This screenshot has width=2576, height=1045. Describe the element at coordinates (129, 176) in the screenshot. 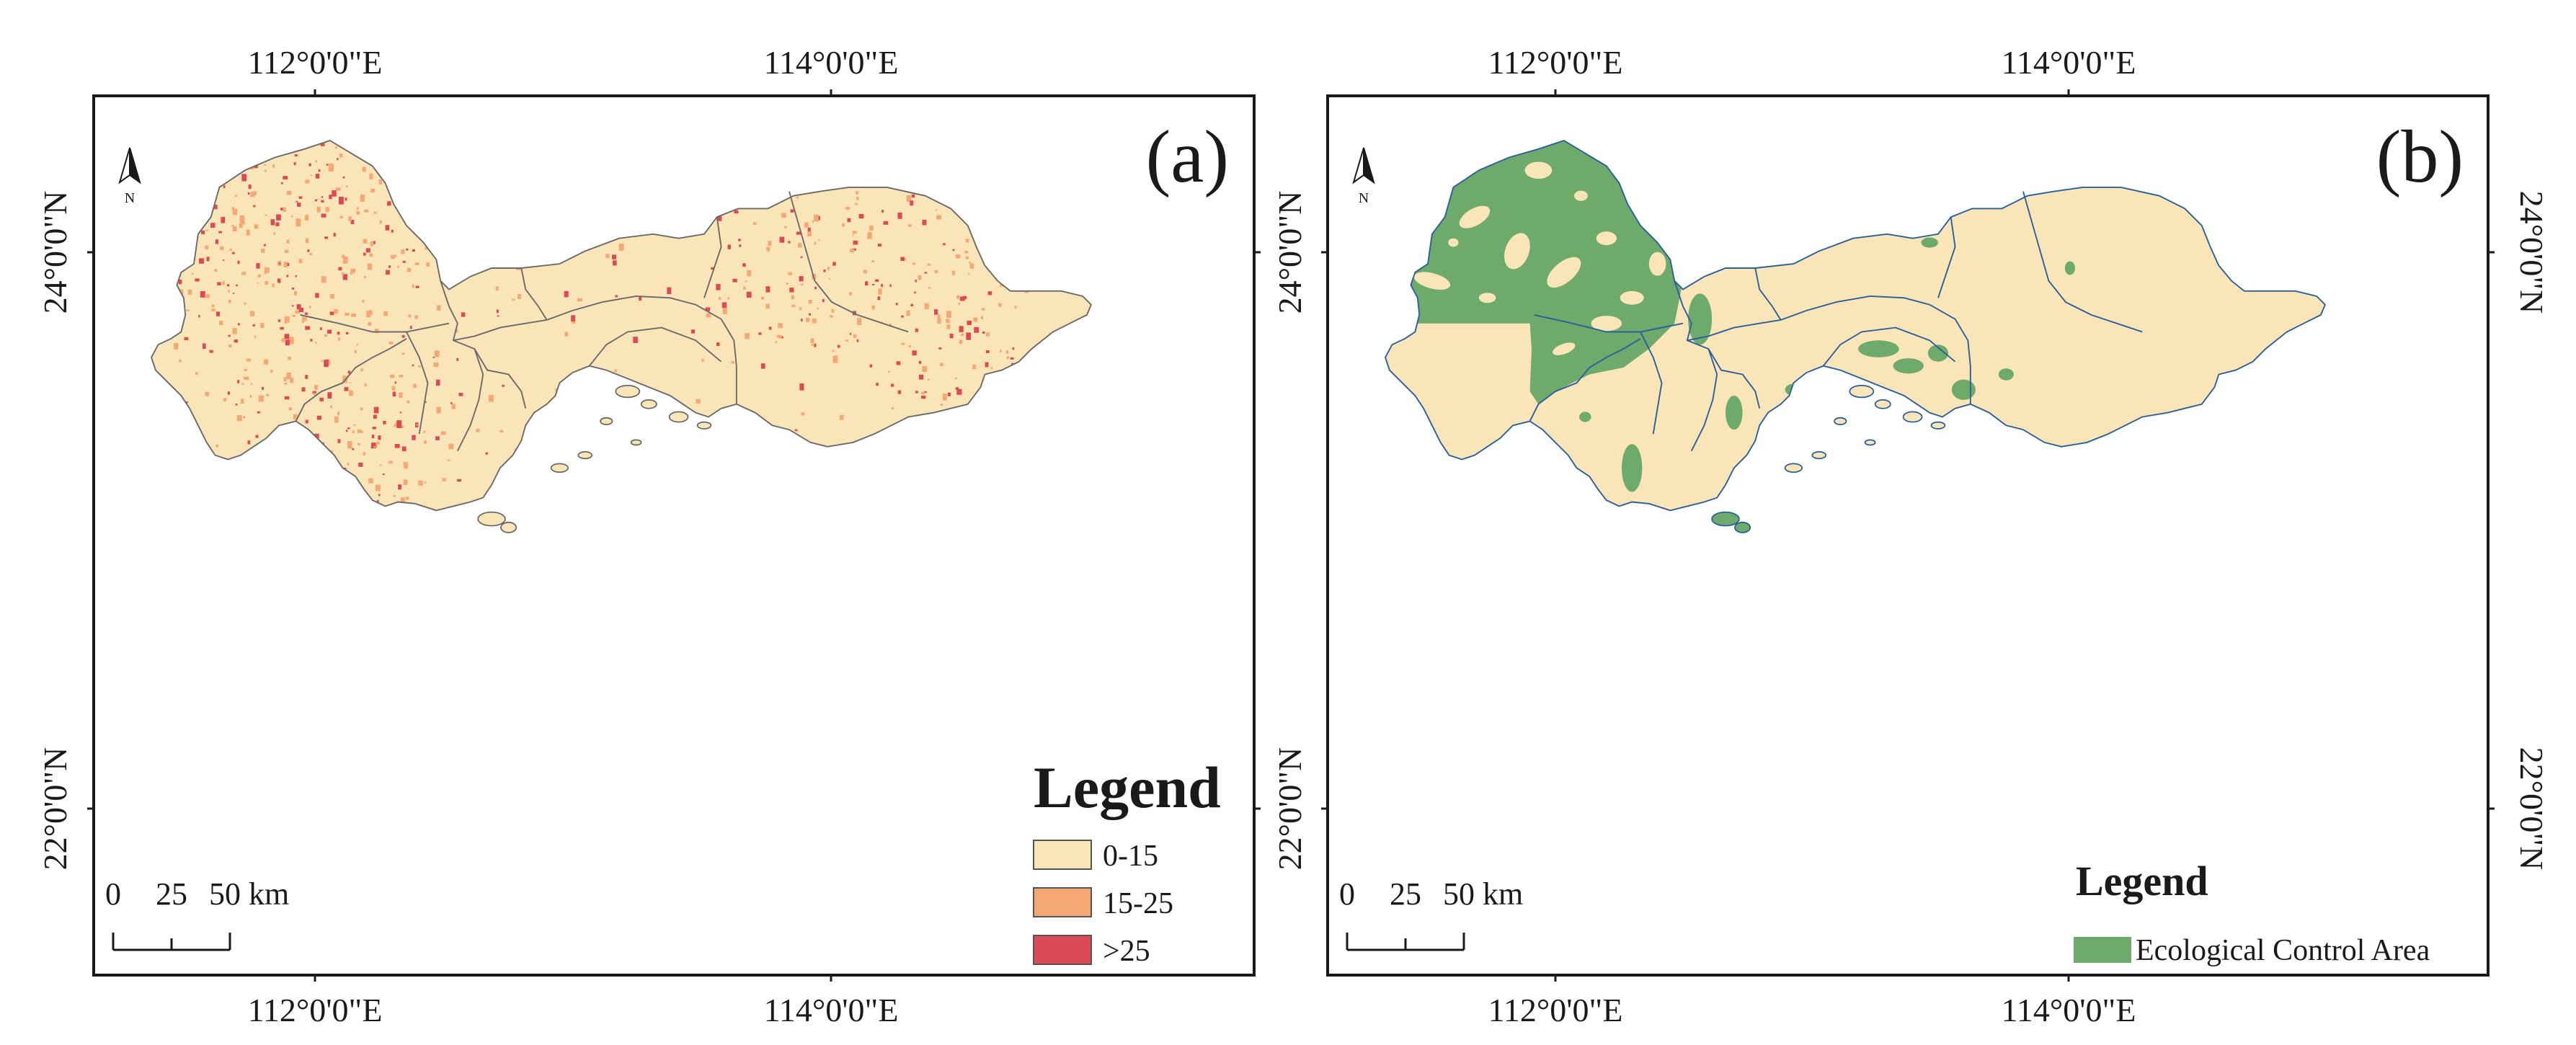

I see `panel-a-north-arrow-icon: N` at that location.